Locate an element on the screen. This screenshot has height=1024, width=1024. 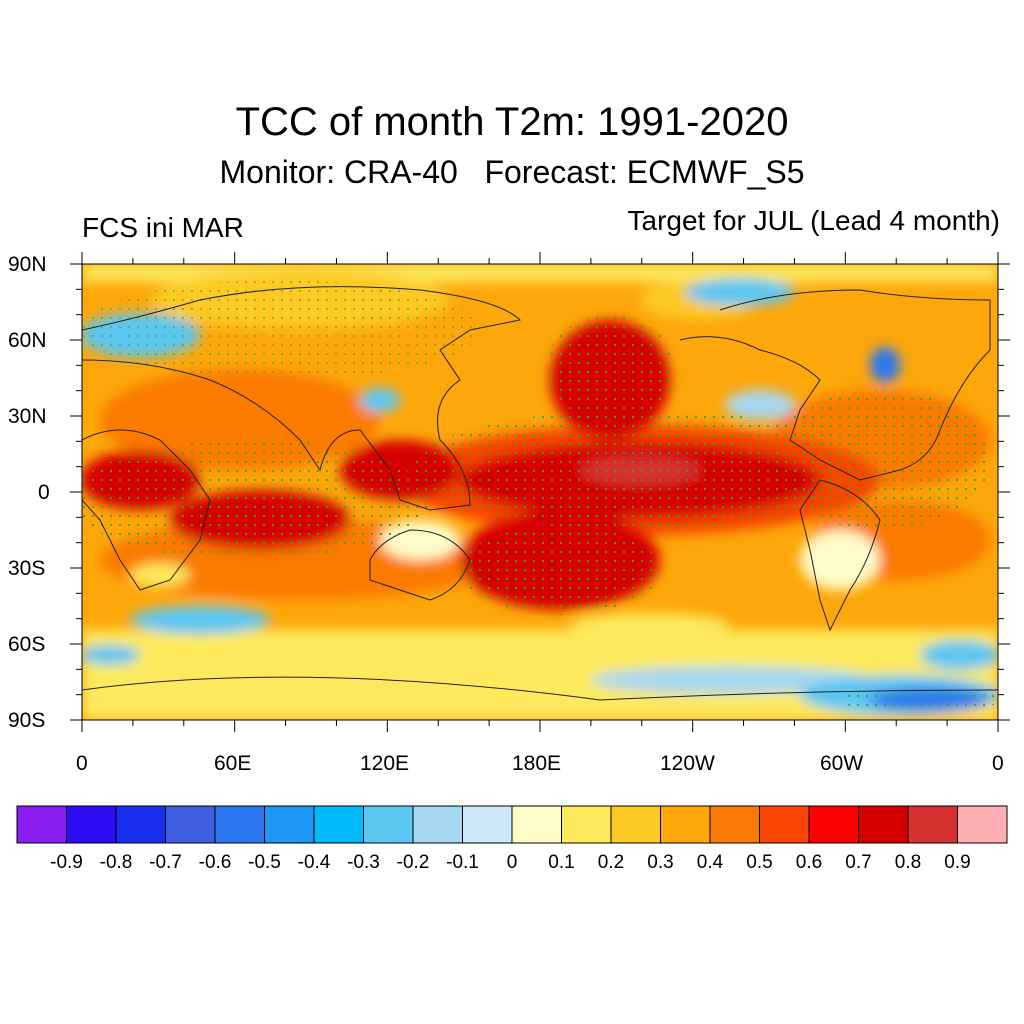
stipple-indian-ocean is located at coordinates (256, 500).